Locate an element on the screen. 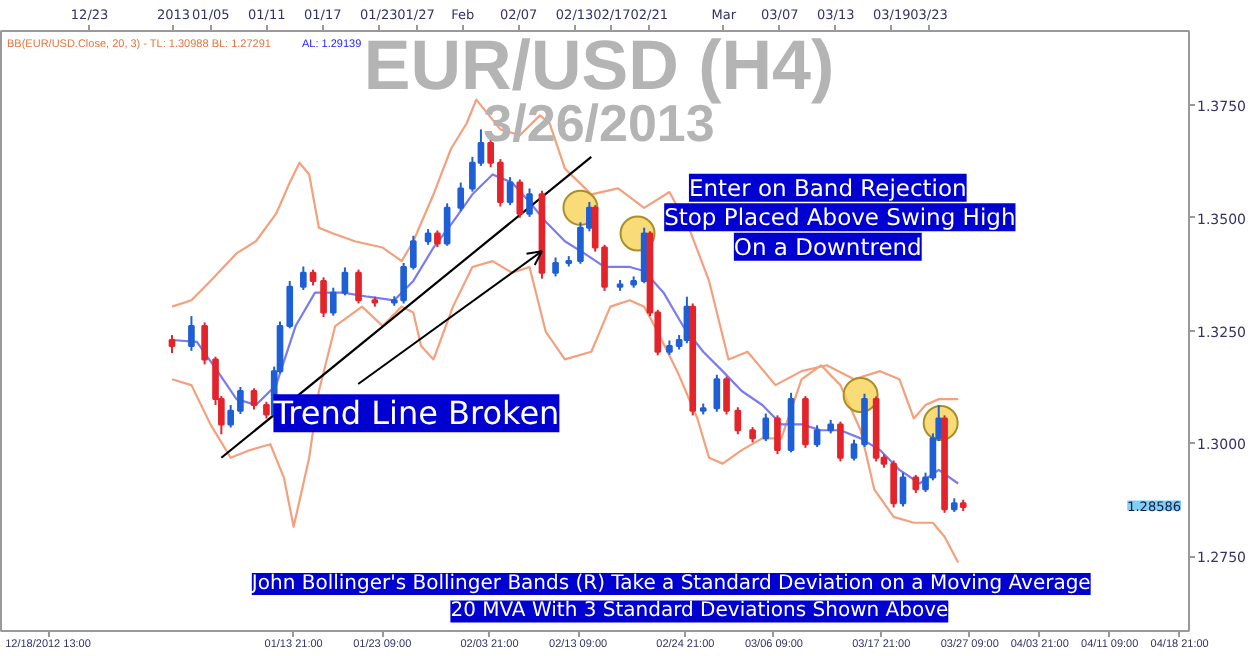 This screenshot has height=656, width=1250. annotation: Stop Placed Above Swing High is located at coordinates (840, 217).